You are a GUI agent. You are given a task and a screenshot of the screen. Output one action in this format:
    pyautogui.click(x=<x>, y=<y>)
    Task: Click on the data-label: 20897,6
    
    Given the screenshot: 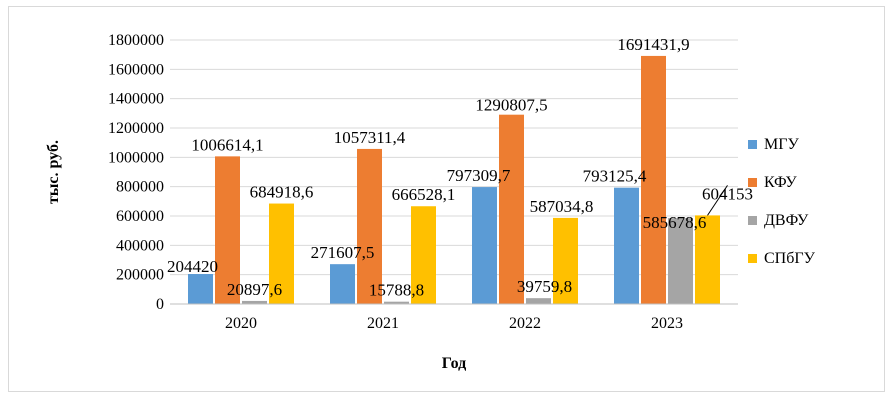 What is the action you would take?
    pyautogui.click(x=254, y=289)
    